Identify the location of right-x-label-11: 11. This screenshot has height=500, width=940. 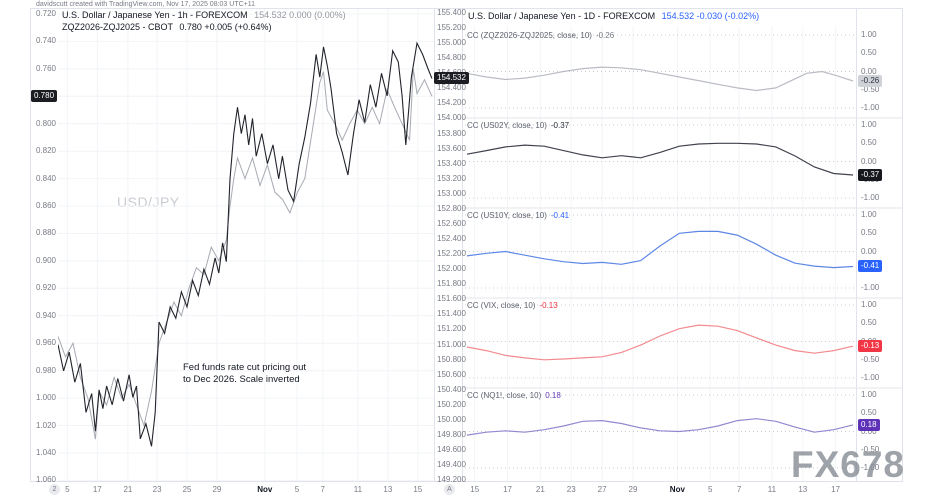
(772, 489).